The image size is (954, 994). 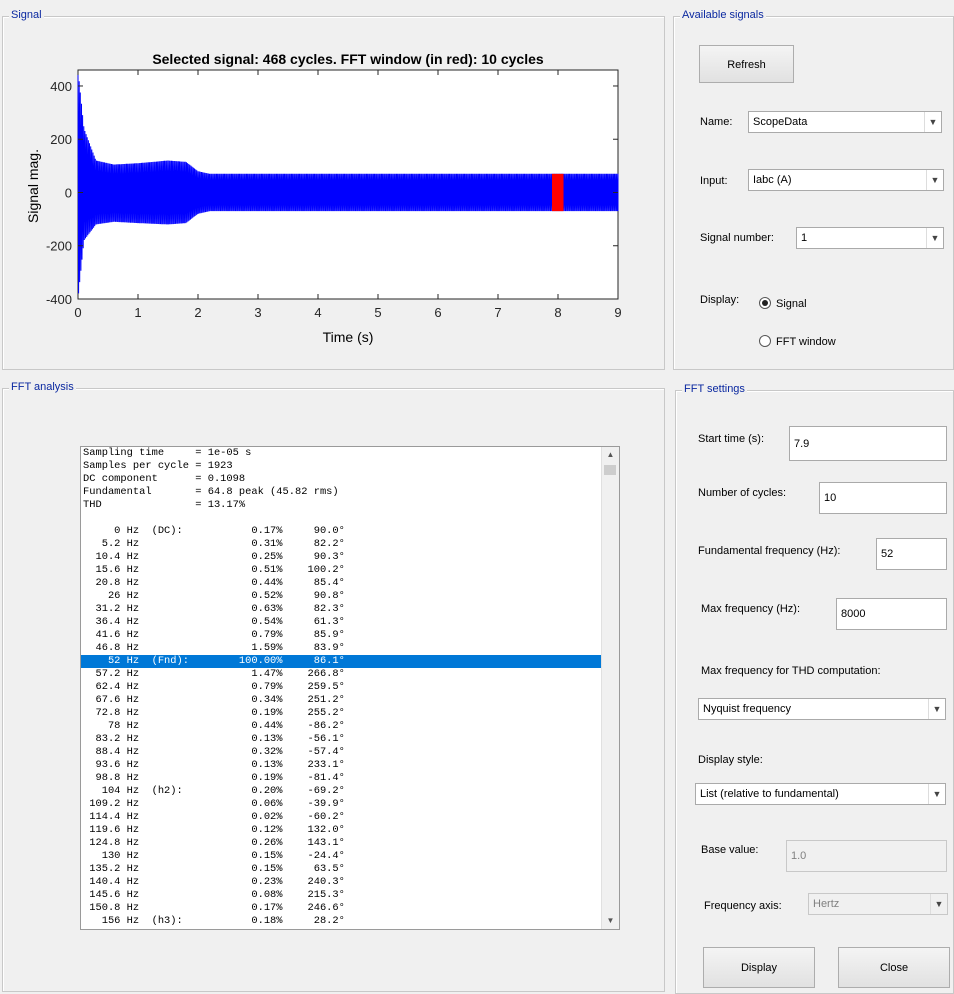 What do you see at coordinates (610, 920) in the screenshot?
I see `scroll-down-icon: ▼` at bounding box center [610, 920].